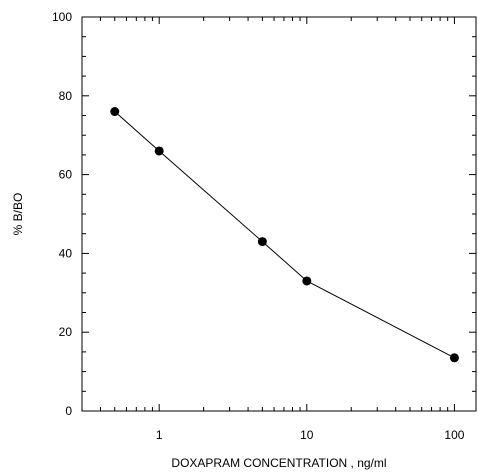  Describe the element at coordinates (68, 411) in the screenshot. I see `y-tick-label: 0` at that location.